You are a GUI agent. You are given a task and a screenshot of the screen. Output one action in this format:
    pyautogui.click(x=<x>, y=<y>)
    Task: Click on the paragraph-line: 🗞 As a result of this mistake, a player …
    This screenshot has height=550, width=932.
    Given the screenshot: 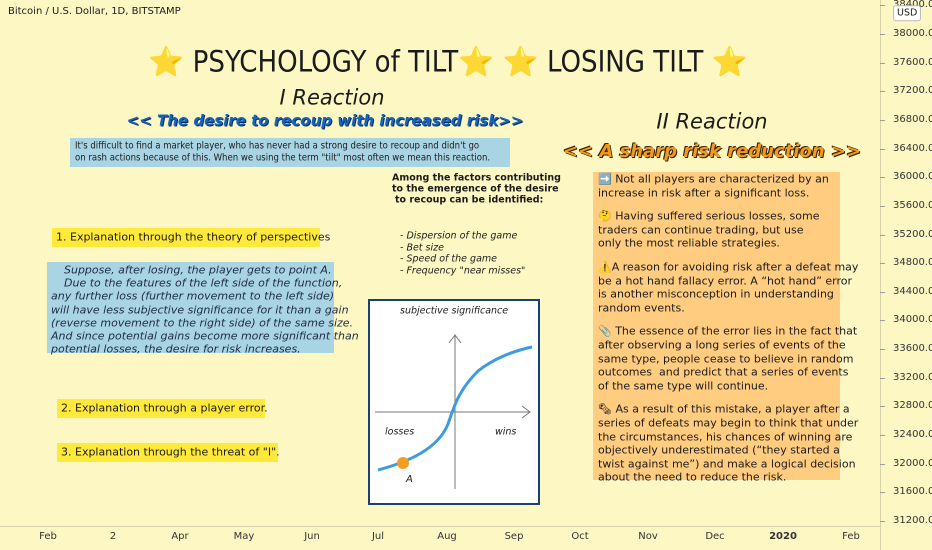 What is the action you would take?
    pyautogui.click(x=724, y=409)
    